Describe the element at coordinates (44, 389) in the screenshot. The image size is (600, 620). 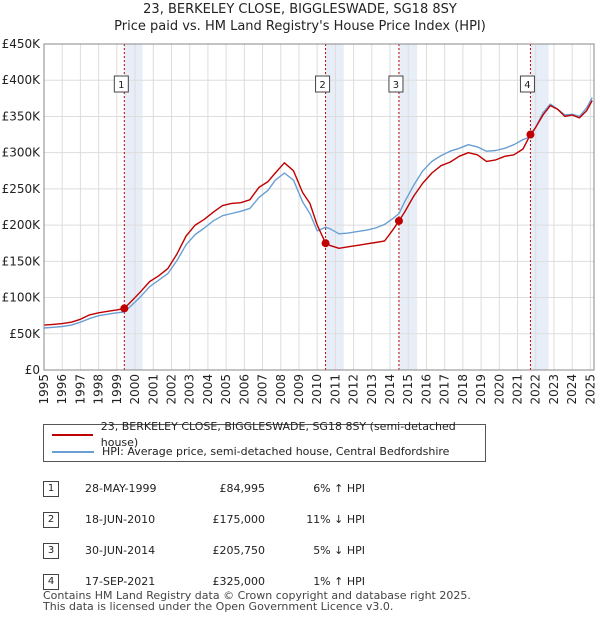
I see `x-tick-label: 1995` at that location.